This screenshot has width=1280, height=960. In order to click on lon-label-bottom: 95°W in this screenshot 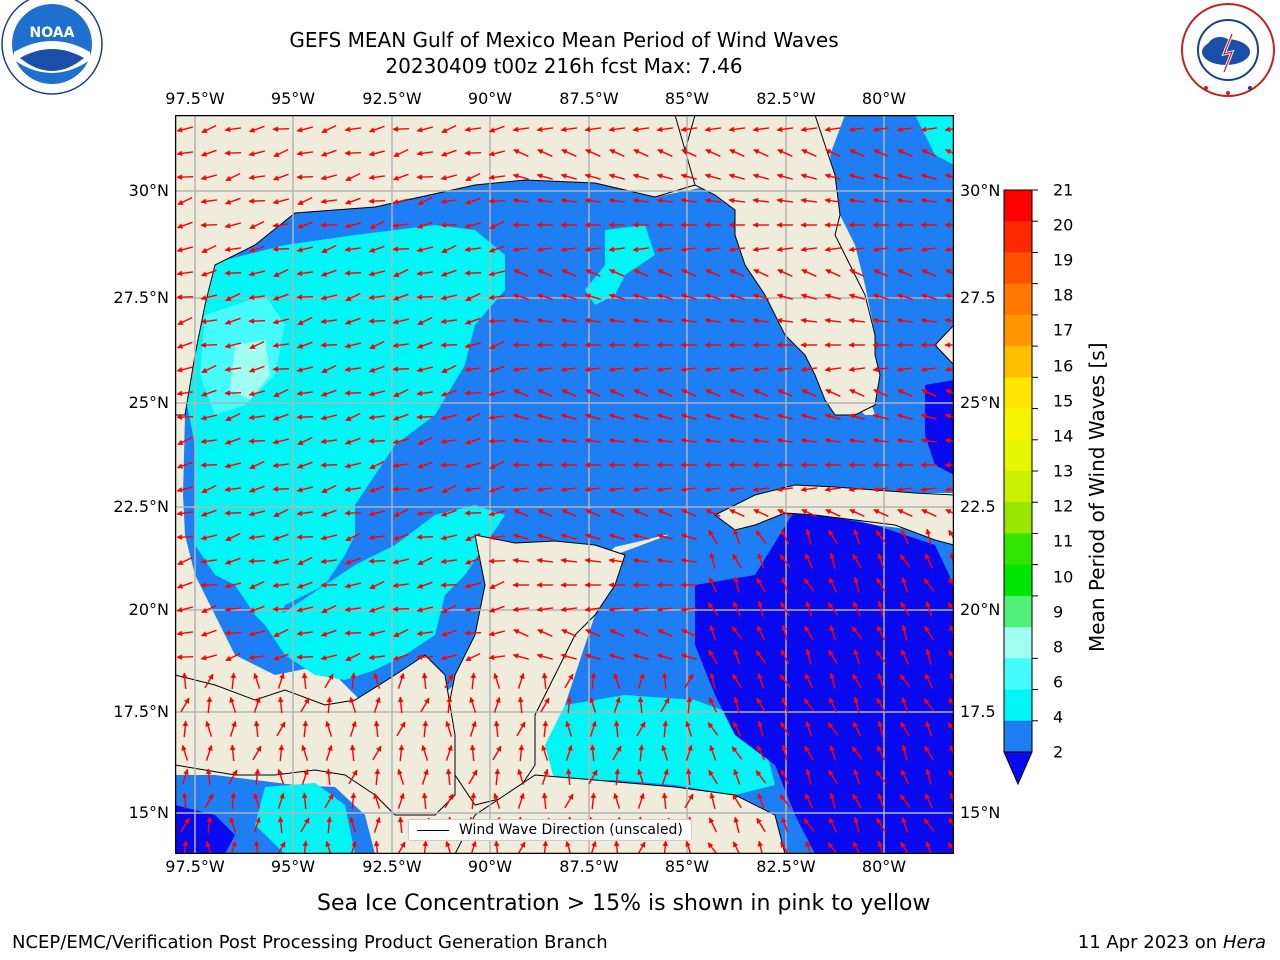, I will do `click(293, 866)`.